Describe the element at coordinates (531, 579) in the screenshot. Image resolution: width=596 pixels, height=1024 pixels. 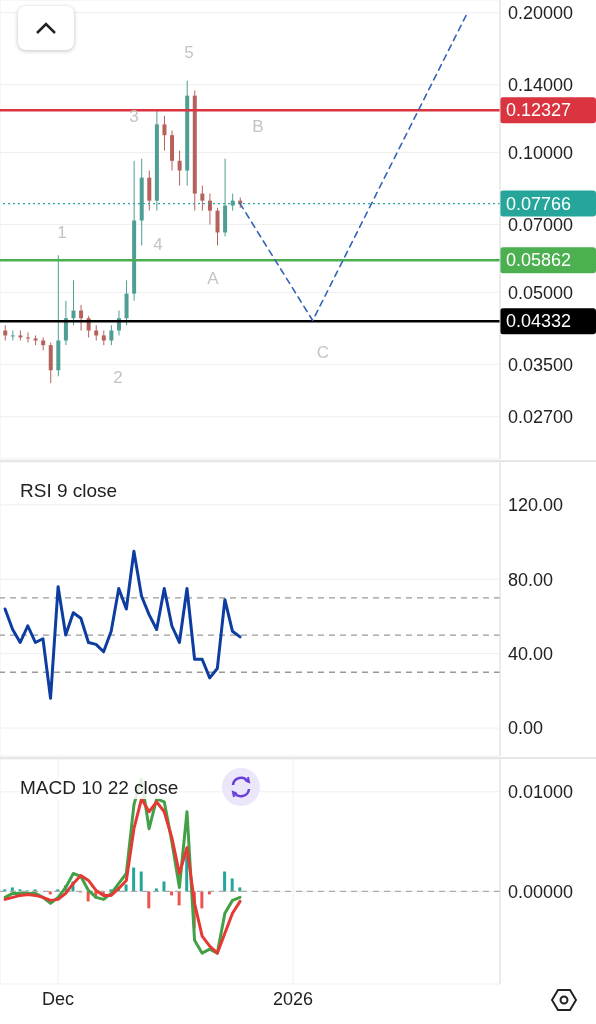
I see `y-tick-label: 80.00` at that location.